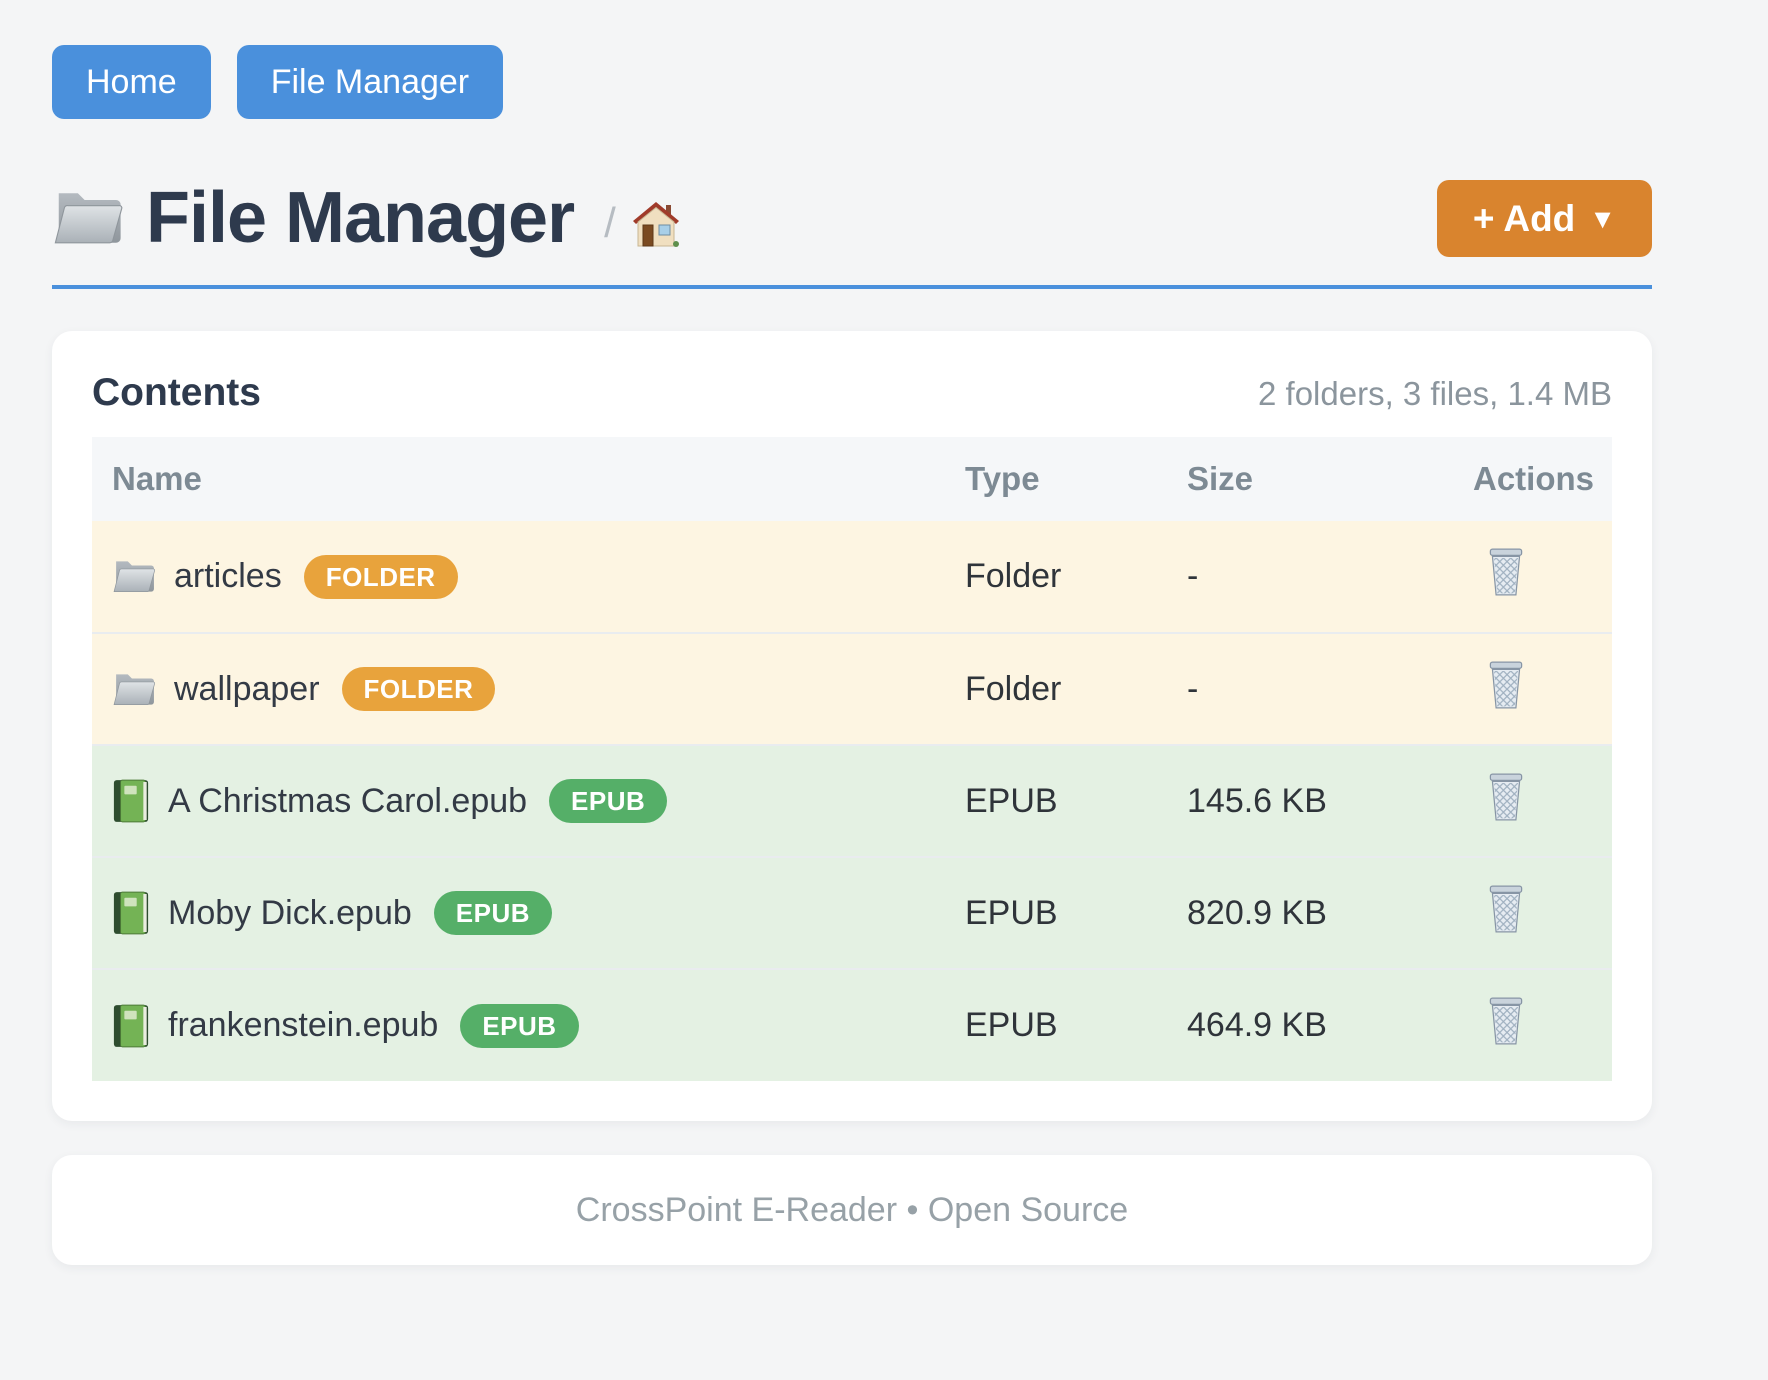  I want to click on table-row: Moby Dick.epub EPUB EPUB 820.9 KB, so click(852, 913).